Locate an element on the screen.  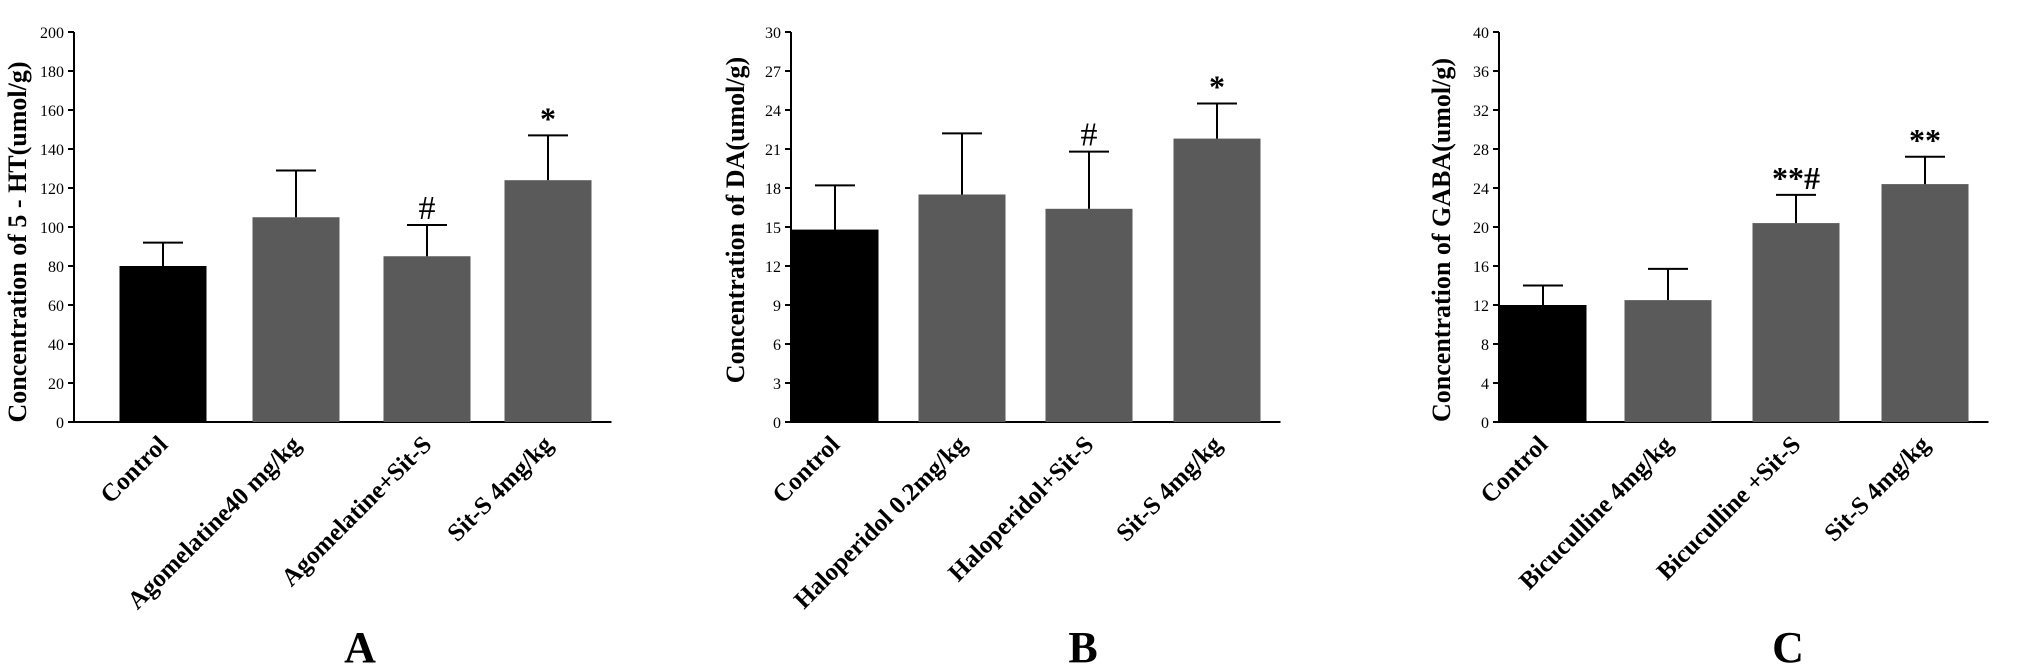
panel-a-y-tick-label: 180 is located at coordinates (52, 72).